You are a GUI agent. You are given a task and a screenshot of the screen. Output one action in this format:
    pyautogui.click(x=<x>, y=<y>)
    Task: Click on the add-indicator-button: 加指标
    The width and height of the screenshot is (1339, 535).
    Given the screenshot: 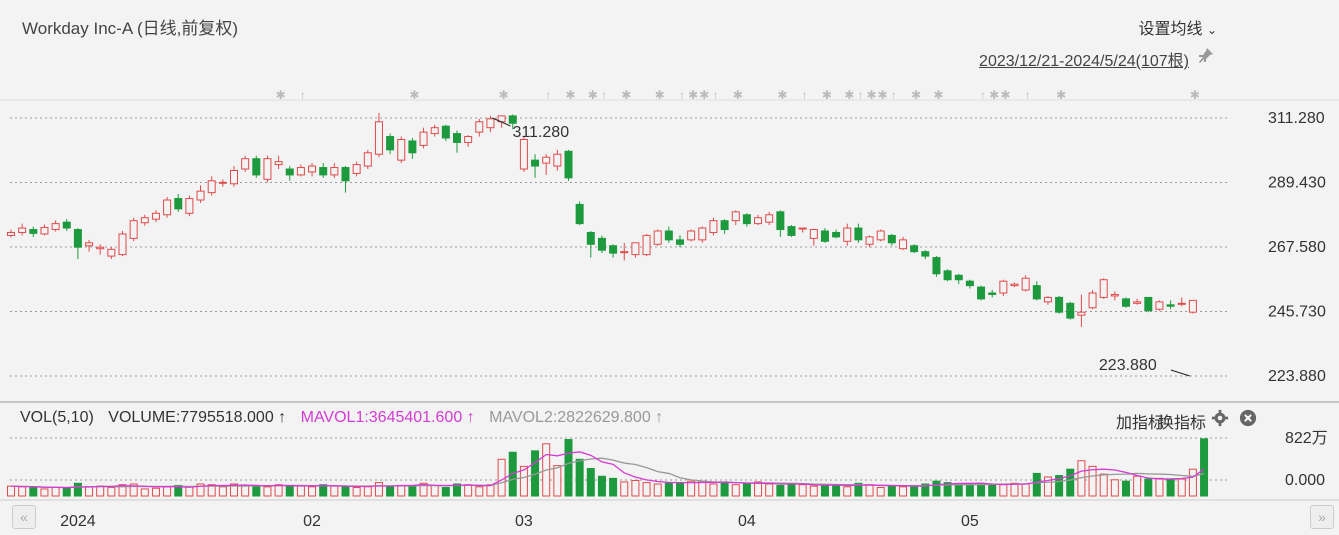 What is the action you would take?
    pyautogui.click(x=1139, y=423)
    